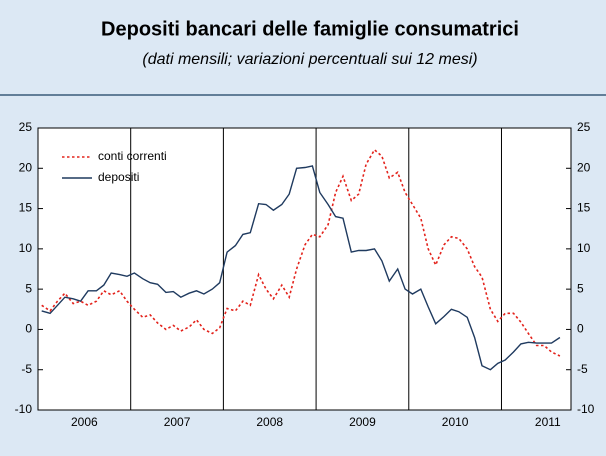  I want to click on y2-tick-label: 15, so click(584, 208).